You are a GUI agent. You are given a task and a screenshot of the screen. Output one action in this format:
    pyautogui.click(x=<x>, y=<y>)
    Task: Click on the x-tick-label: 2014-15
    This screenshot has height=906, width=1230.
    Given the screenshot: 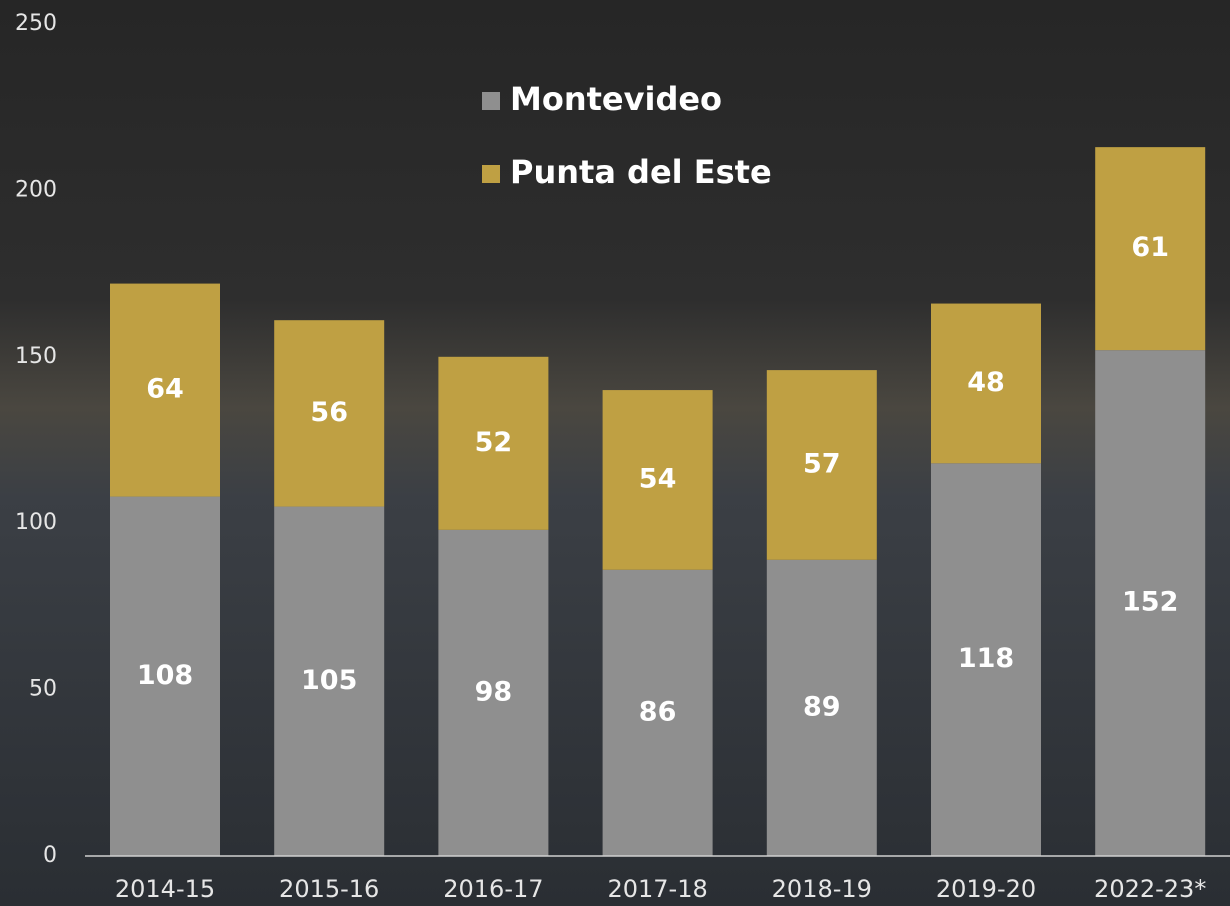 What is the action you would take?
    pyautogui.click(x=165, y=889)
    